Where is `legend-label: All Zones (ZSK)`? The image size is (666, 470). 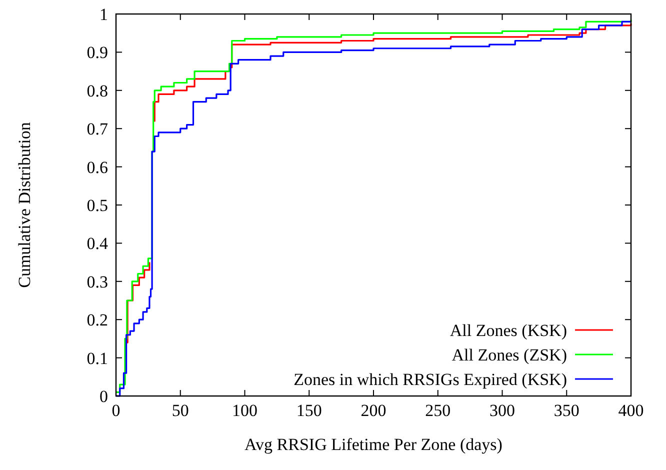
legend-label: All Zones (ZSK) is located at coordinates (509, 355).